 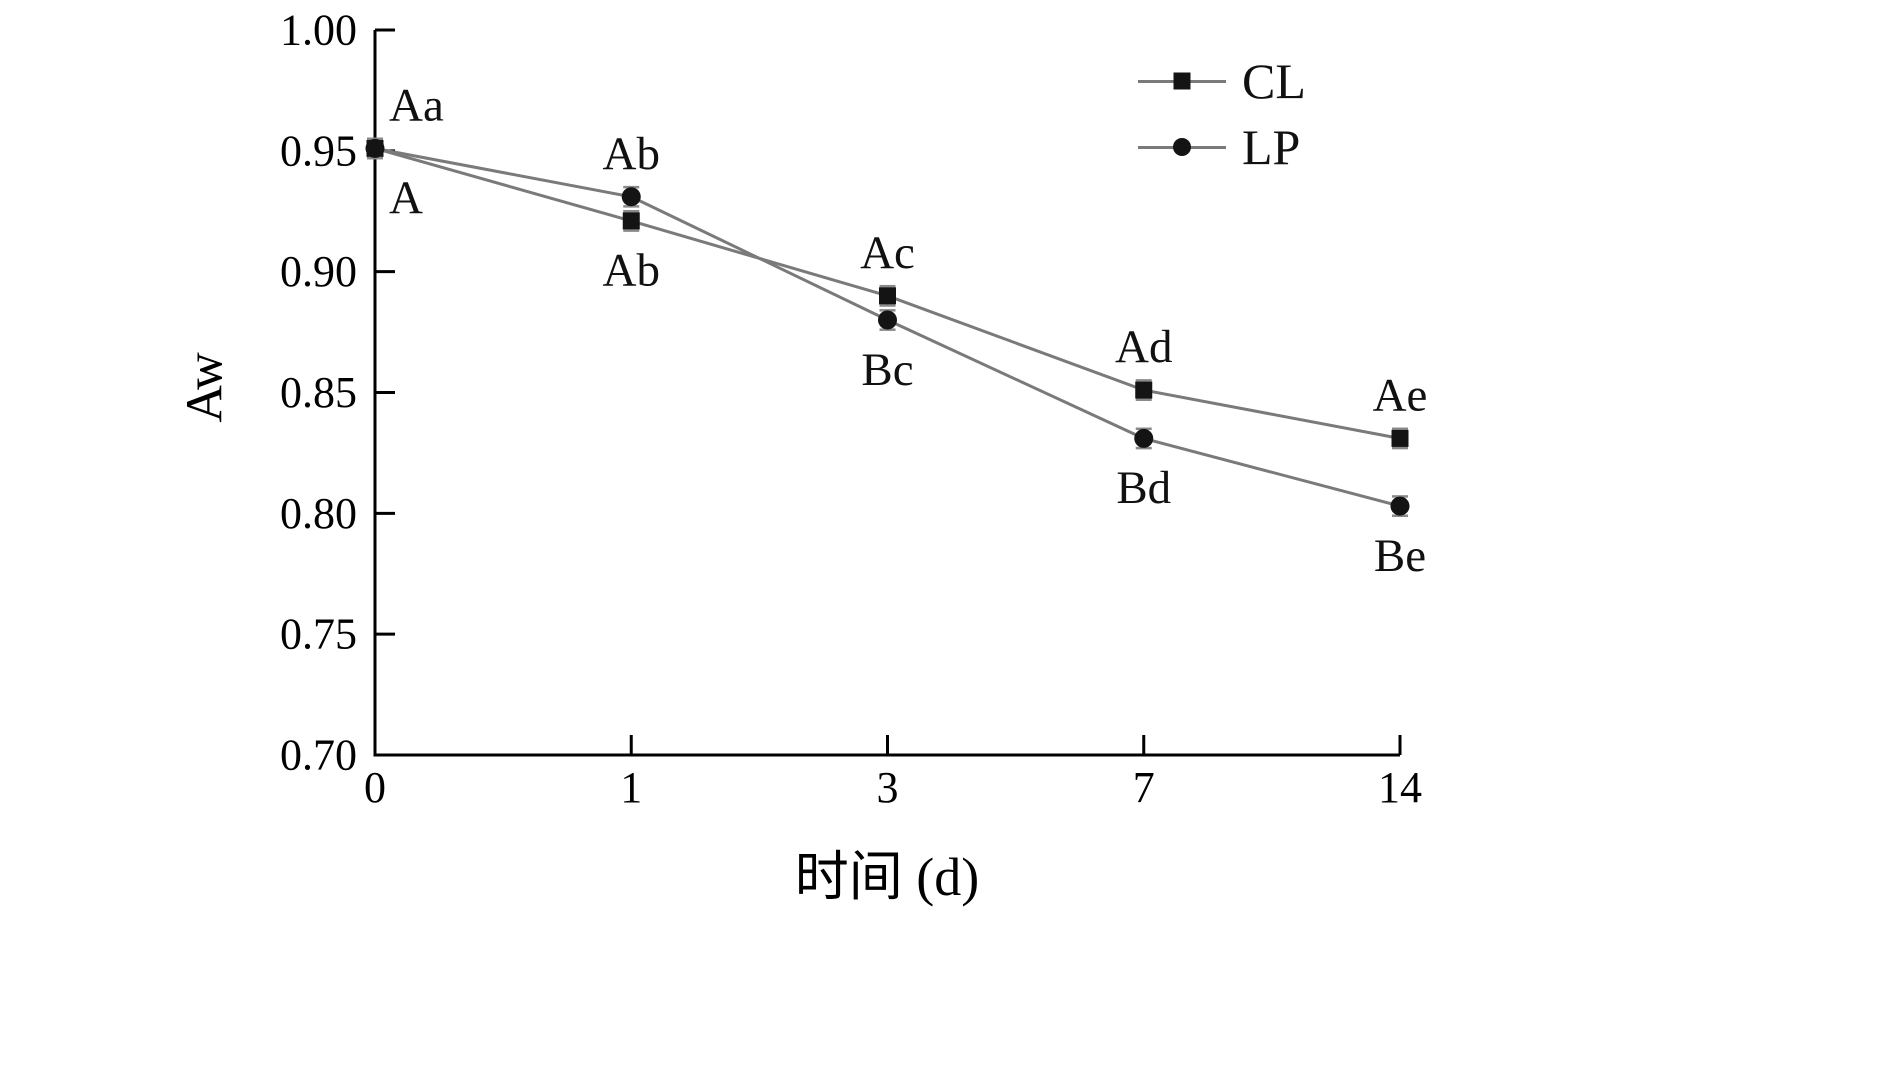 What do you see at coordinates (1143, 488) in the screenshot?
I see `point-label: Bd` at bounding box center [1143, 488].